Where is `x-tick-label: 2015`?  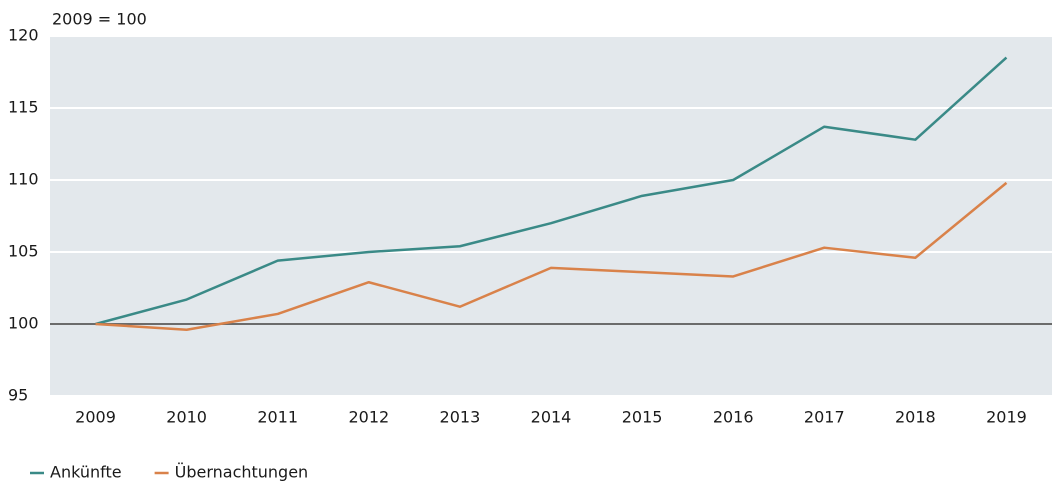 x-tick-label: 2015 is located at coordinates (642, 417).